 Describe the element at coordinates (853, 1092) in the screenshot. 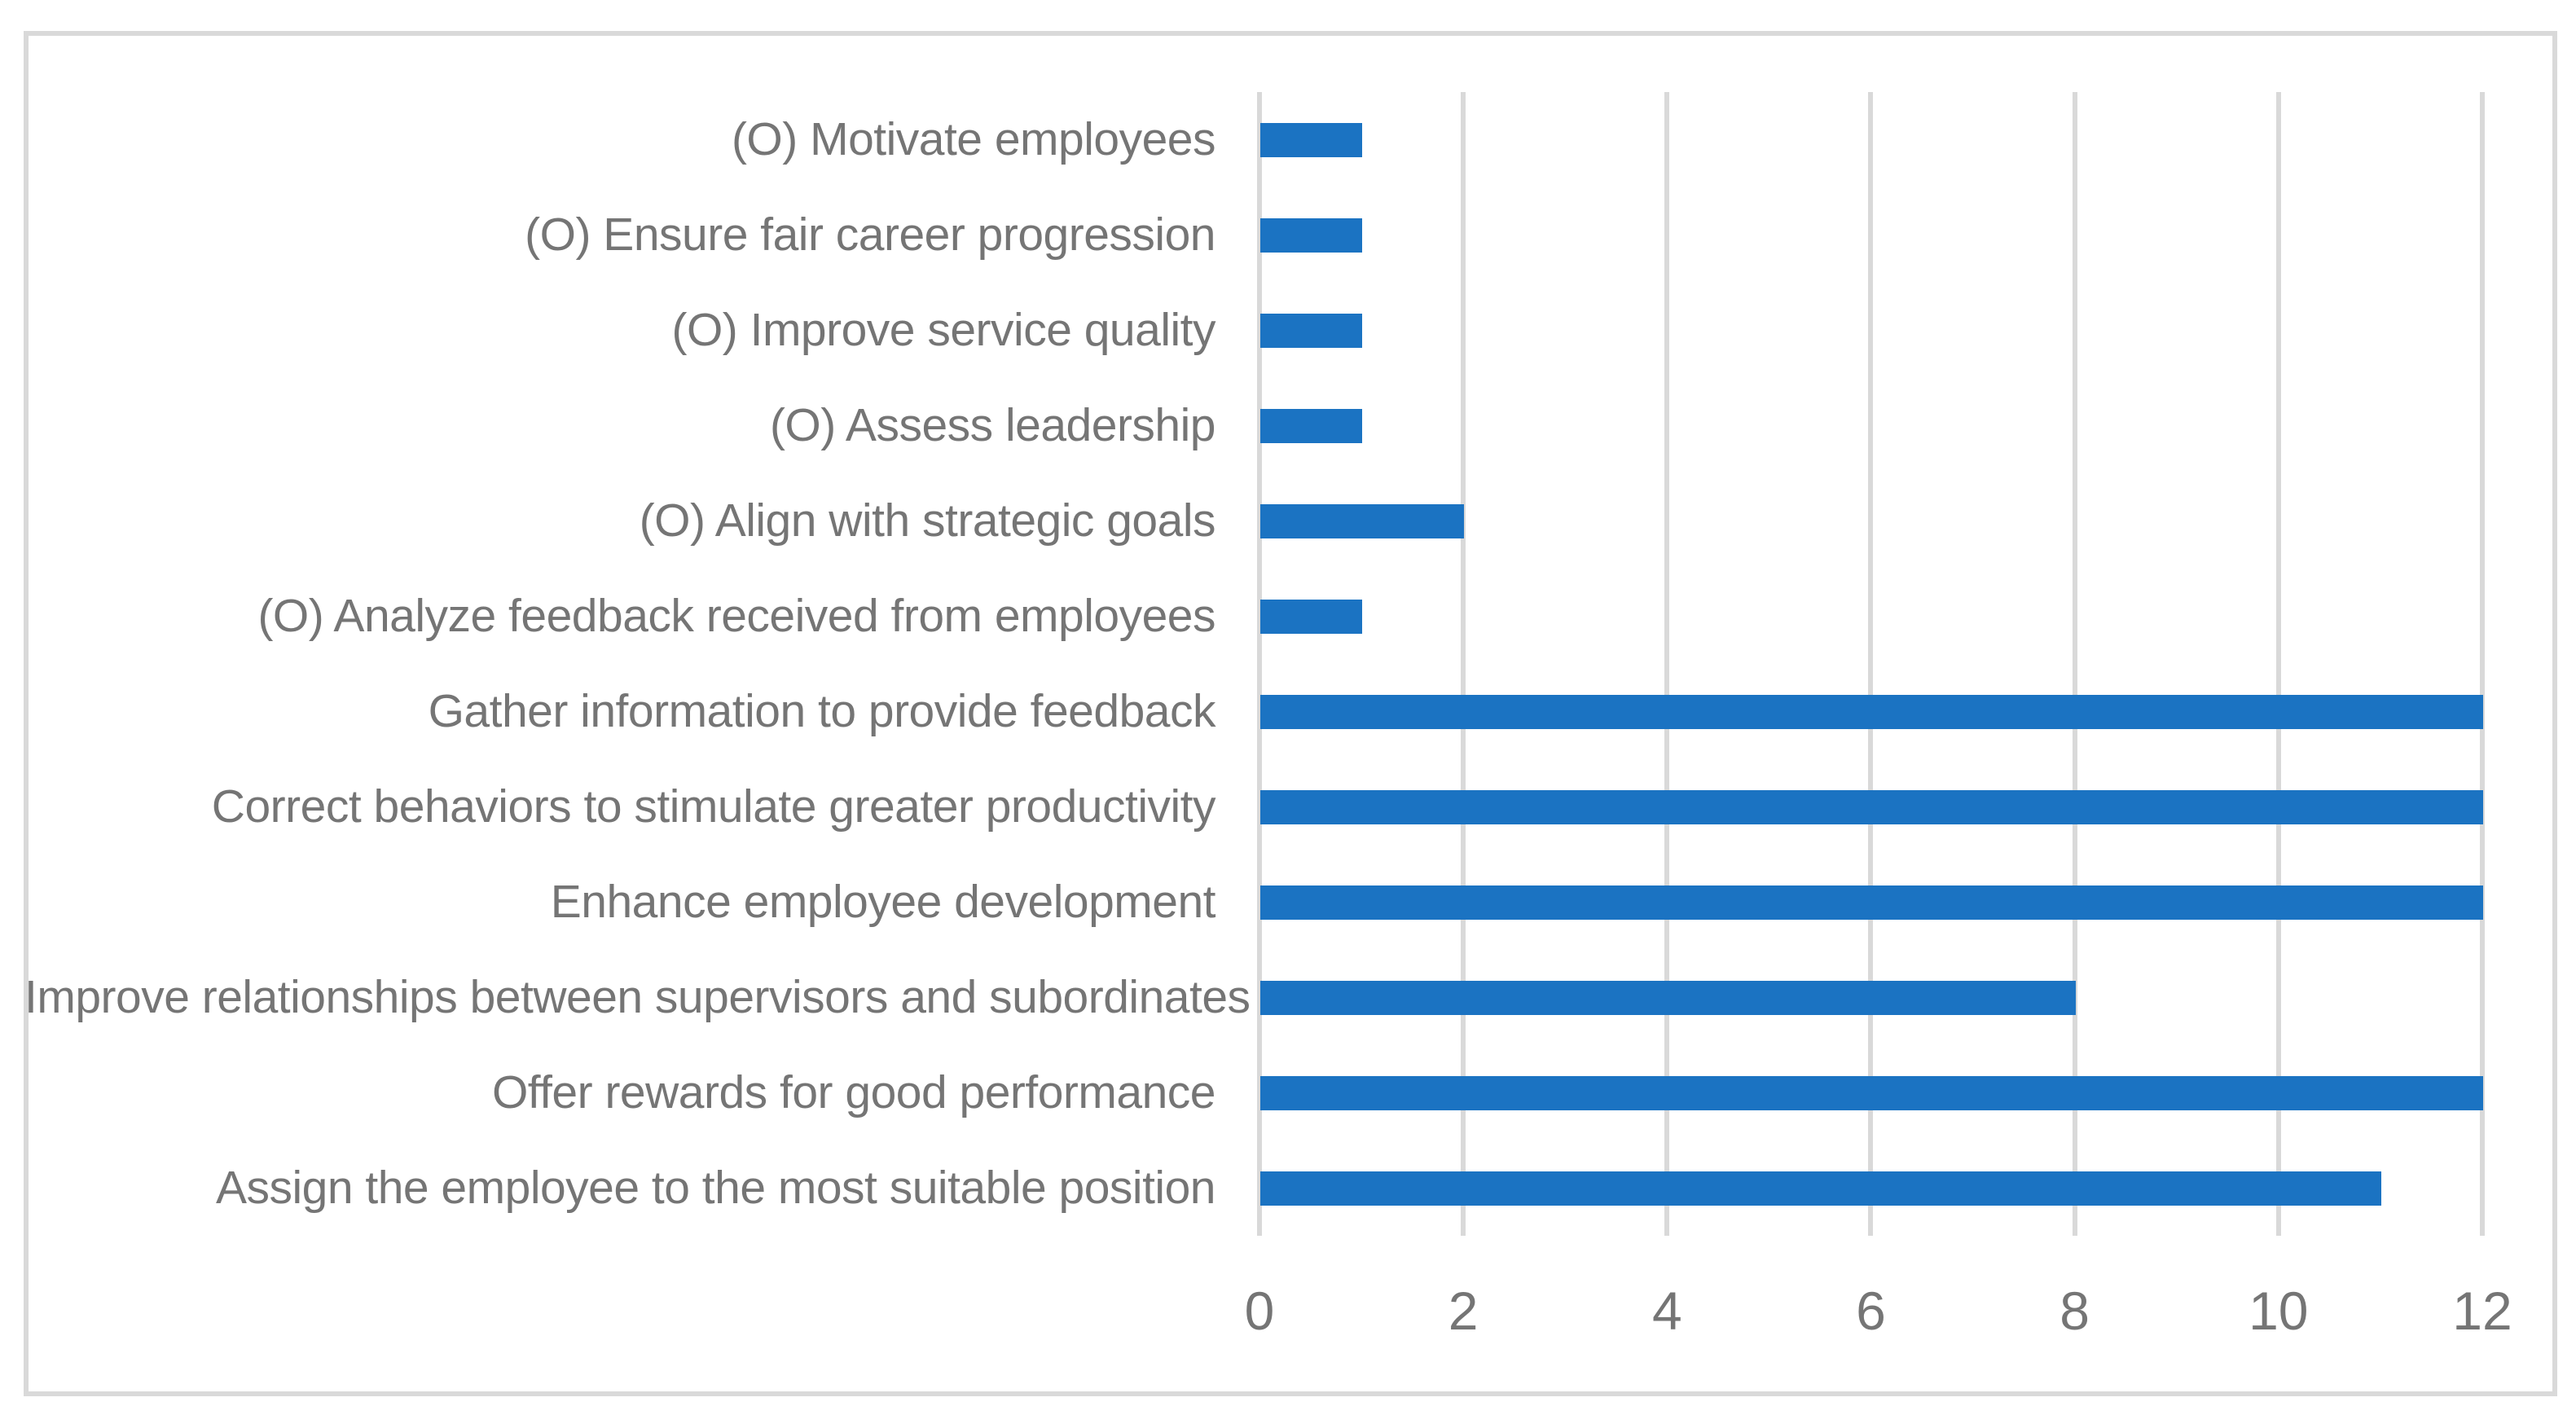

I see `category-label: Offer rewards for good performance` at that location.